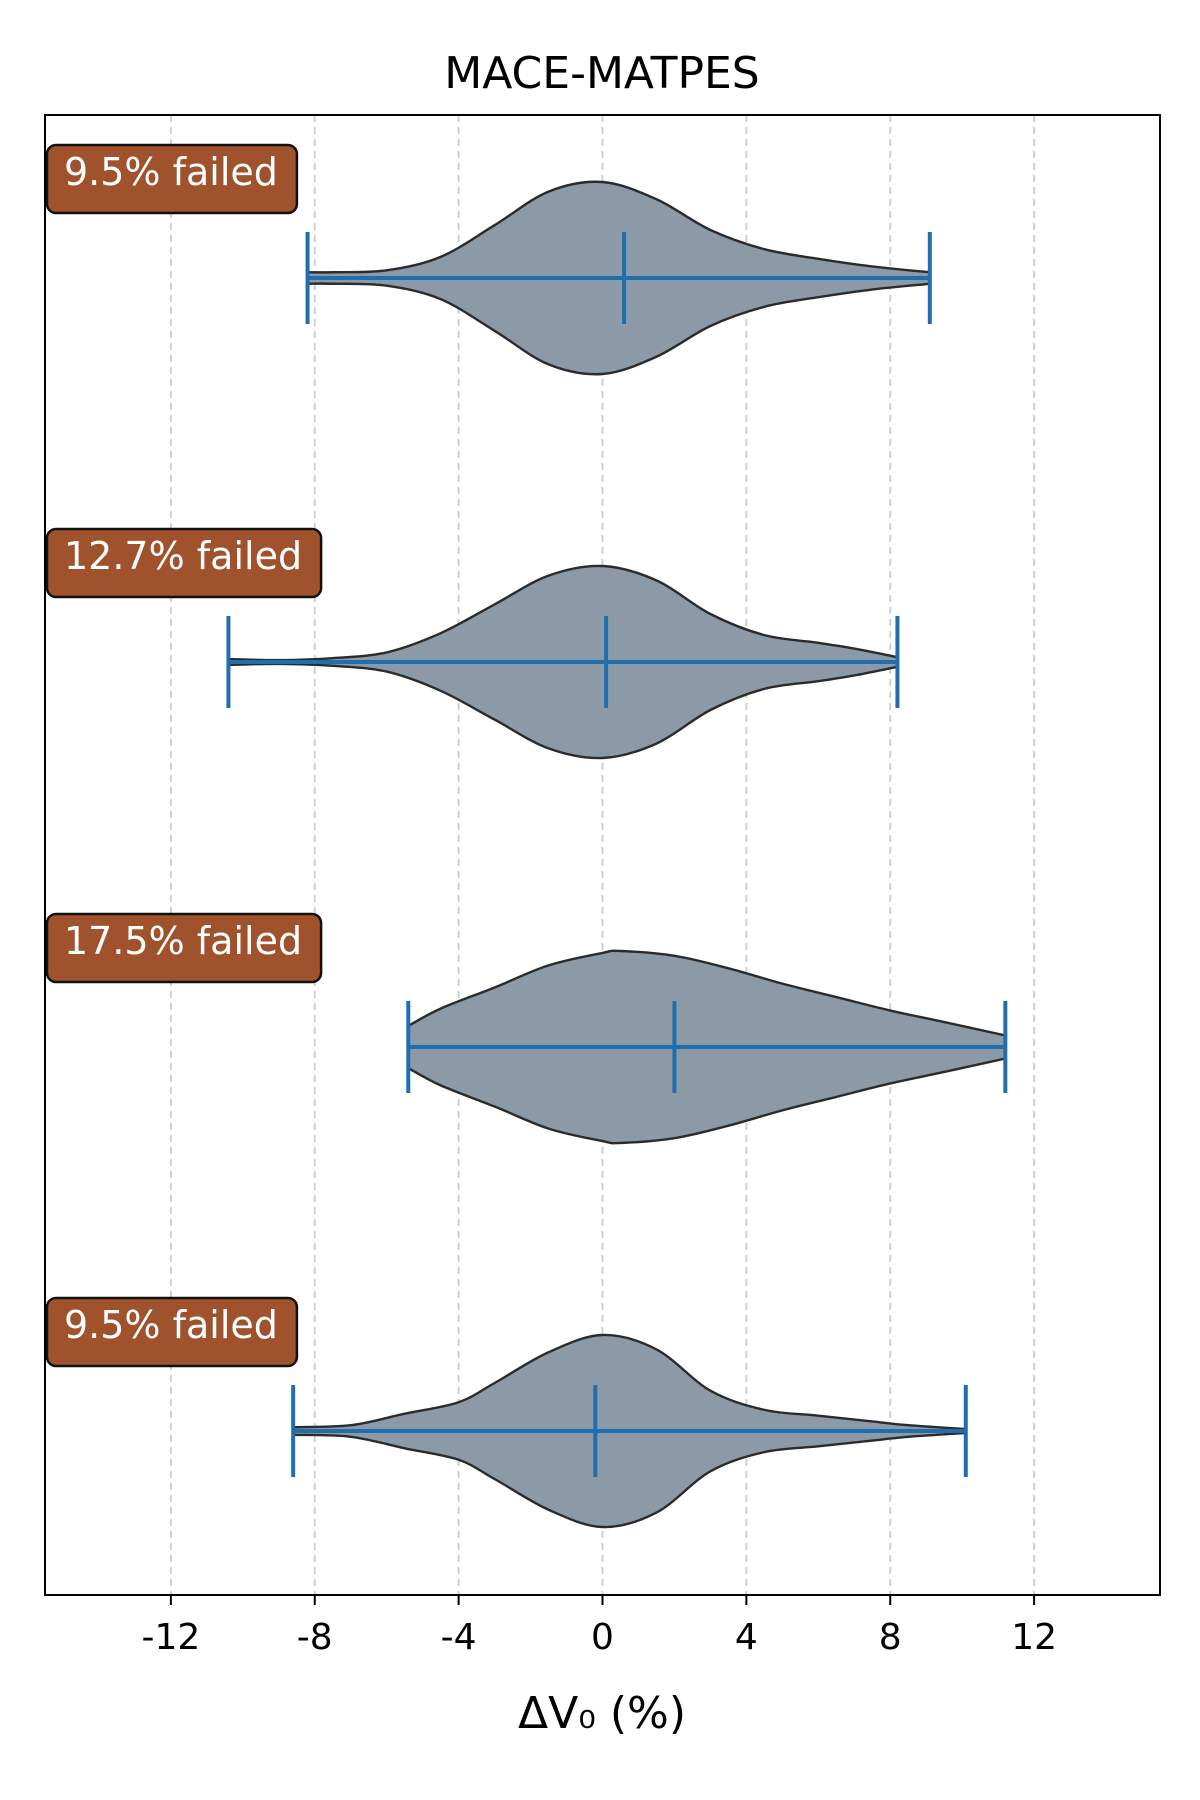 This screenshot has height=1800, width=1200. I want to click on failed-badge-text: 12.7% failed, so click(183, 556).